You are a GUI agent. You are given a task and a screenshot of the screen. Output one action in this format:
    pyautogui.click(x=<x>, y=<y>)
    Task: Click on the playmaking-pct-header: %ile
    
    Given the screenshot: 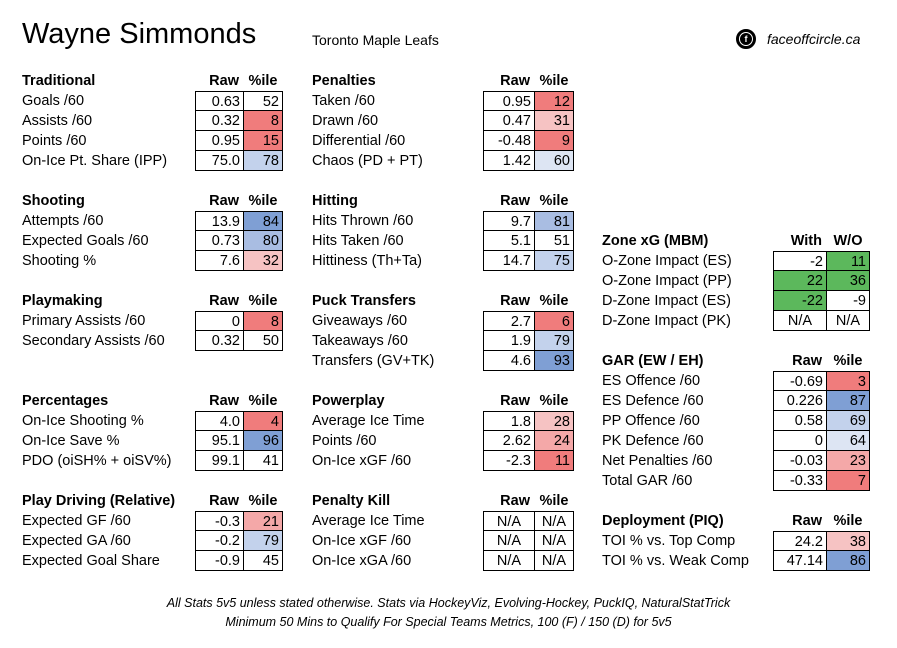 What is the action you would take?
    pyautogui.click(x=263, y=301)
    